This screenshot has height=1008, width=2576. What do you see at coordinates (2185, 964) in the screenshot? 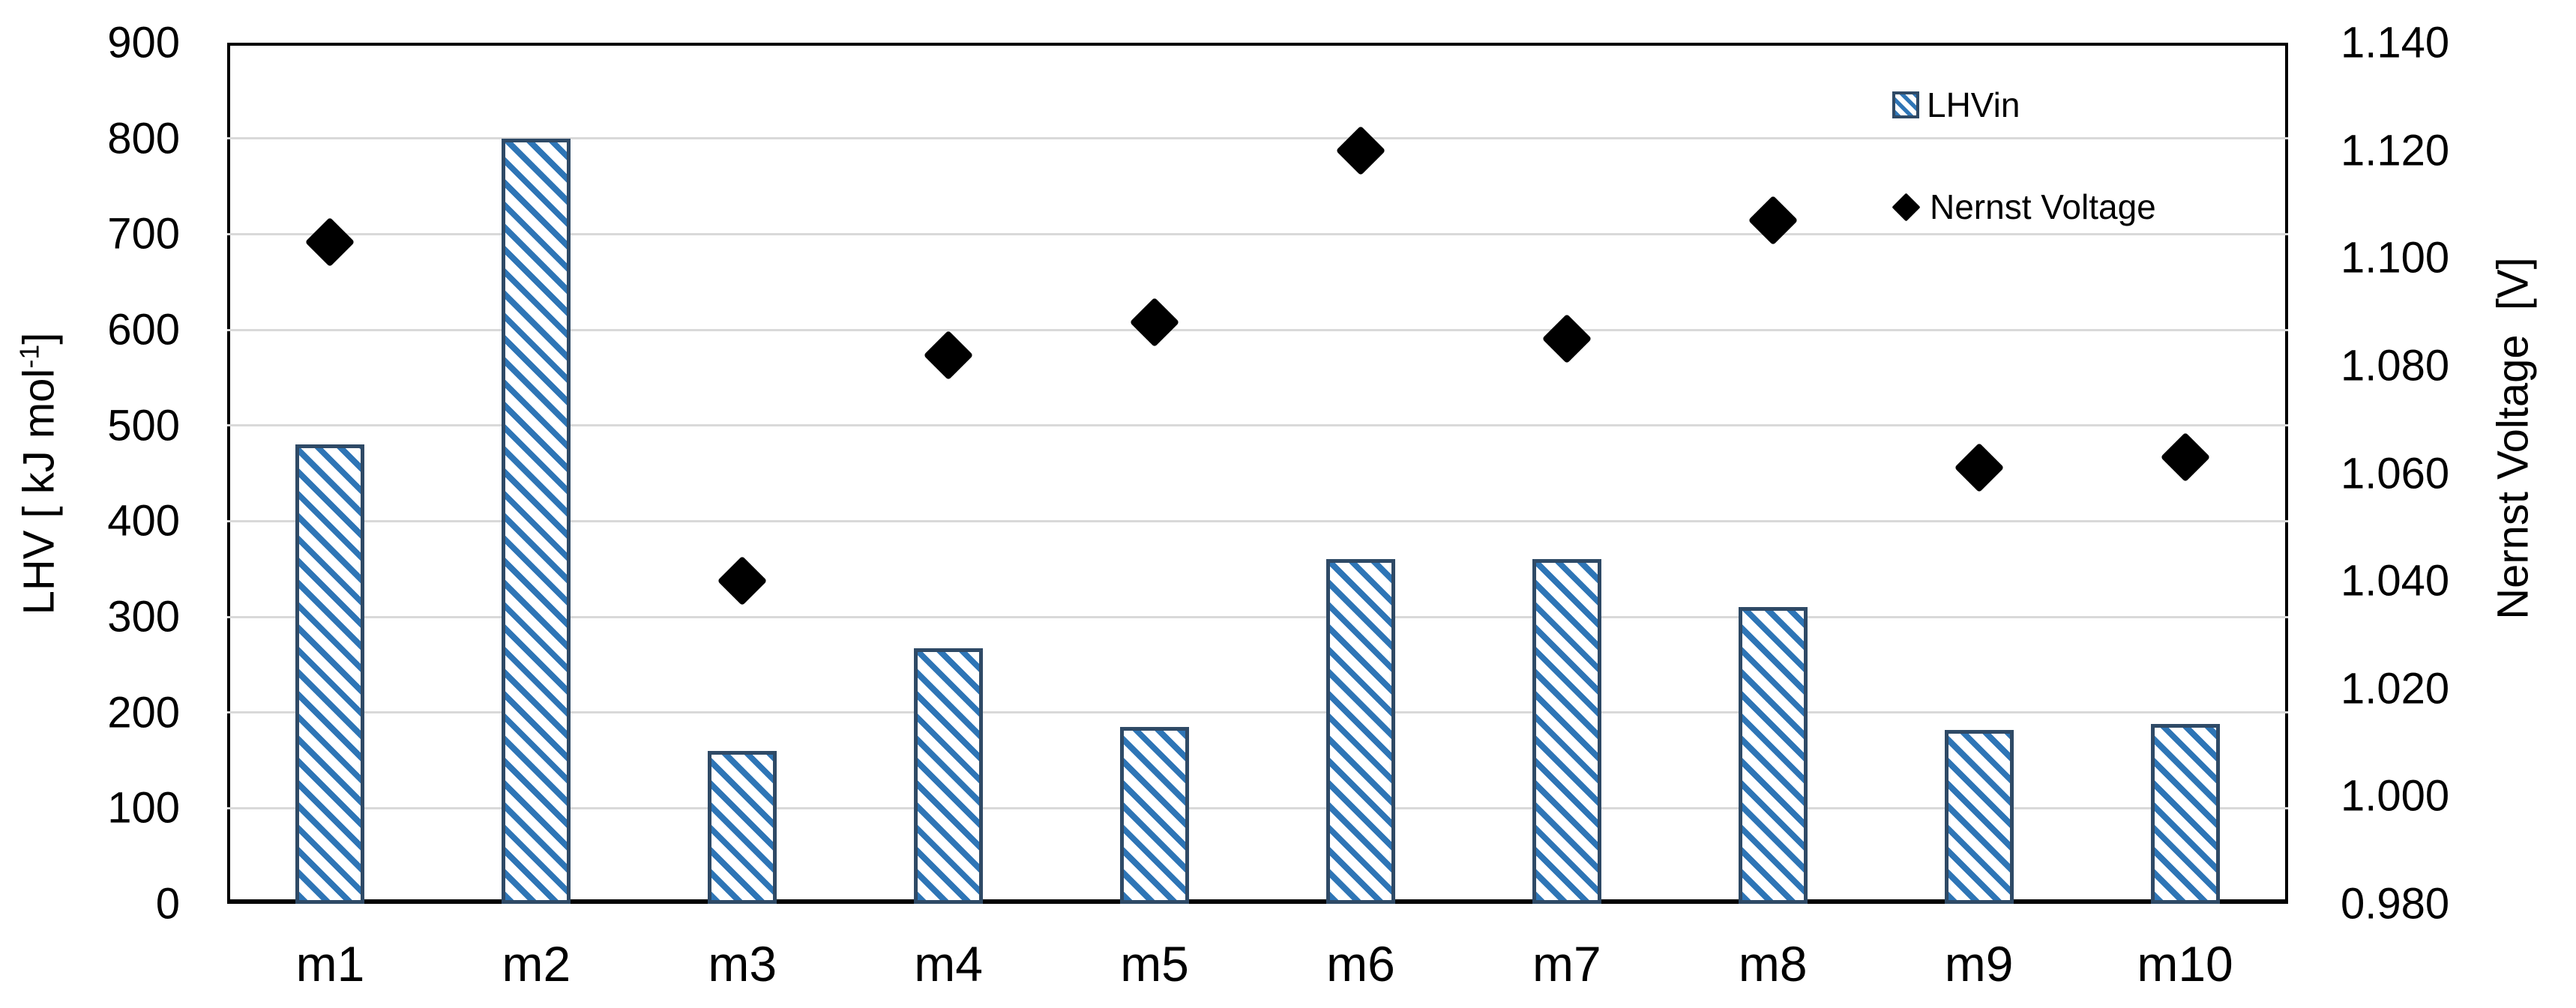
I see `x-tick-label-m10: m10` at bounding box center [2185, 964].